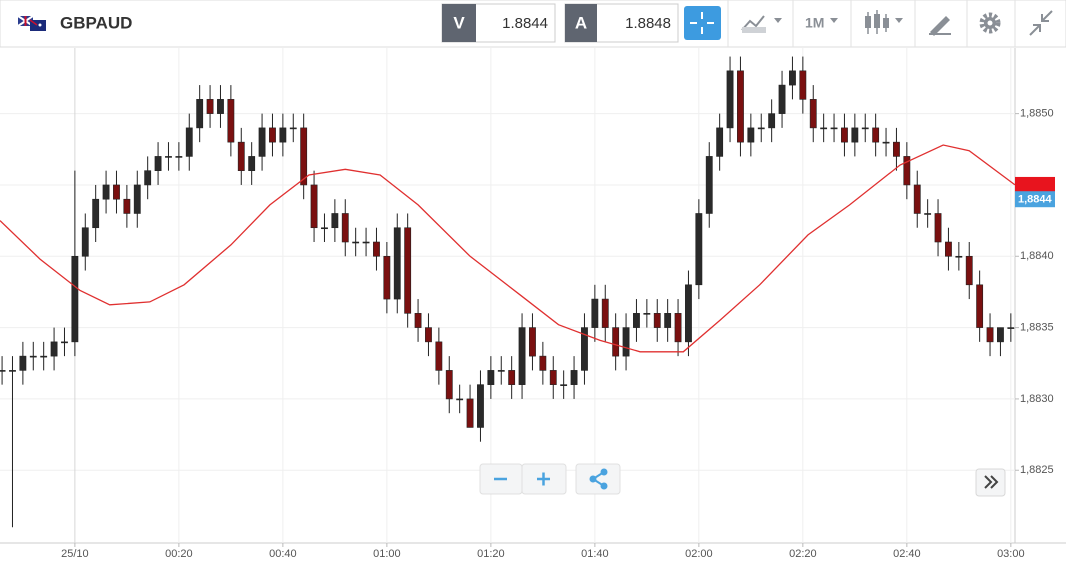 This screenshot has width=1066, height=564. What do you see at coordinates (940, 26) in the screenshot?
I see `draw-tool-button` at bounding box center [940, 26].